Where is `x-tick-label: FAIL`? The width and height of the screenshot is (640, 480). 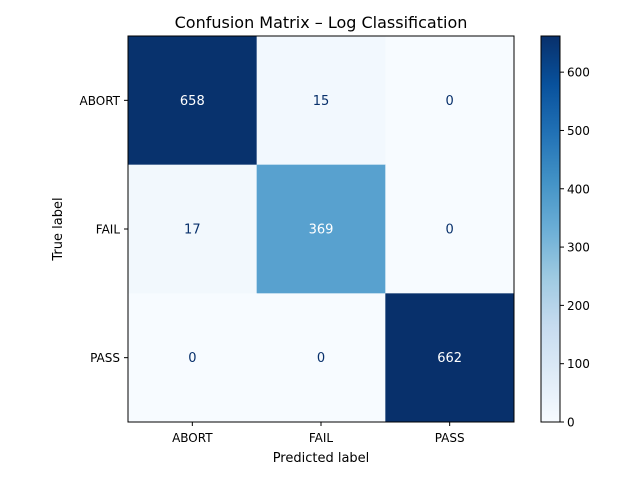
x-tick-label: FAIL is located at coordinates (321, 438).